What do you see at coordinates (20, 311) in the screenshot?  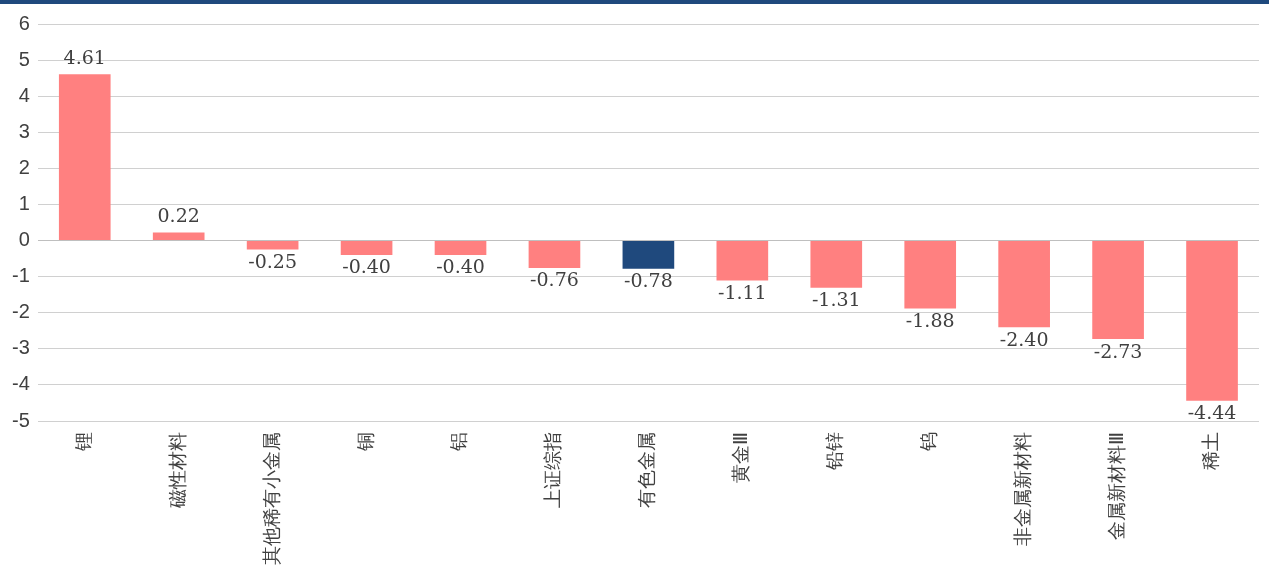 I see `y-tick-label: -2` at bounding box center [20, 311].